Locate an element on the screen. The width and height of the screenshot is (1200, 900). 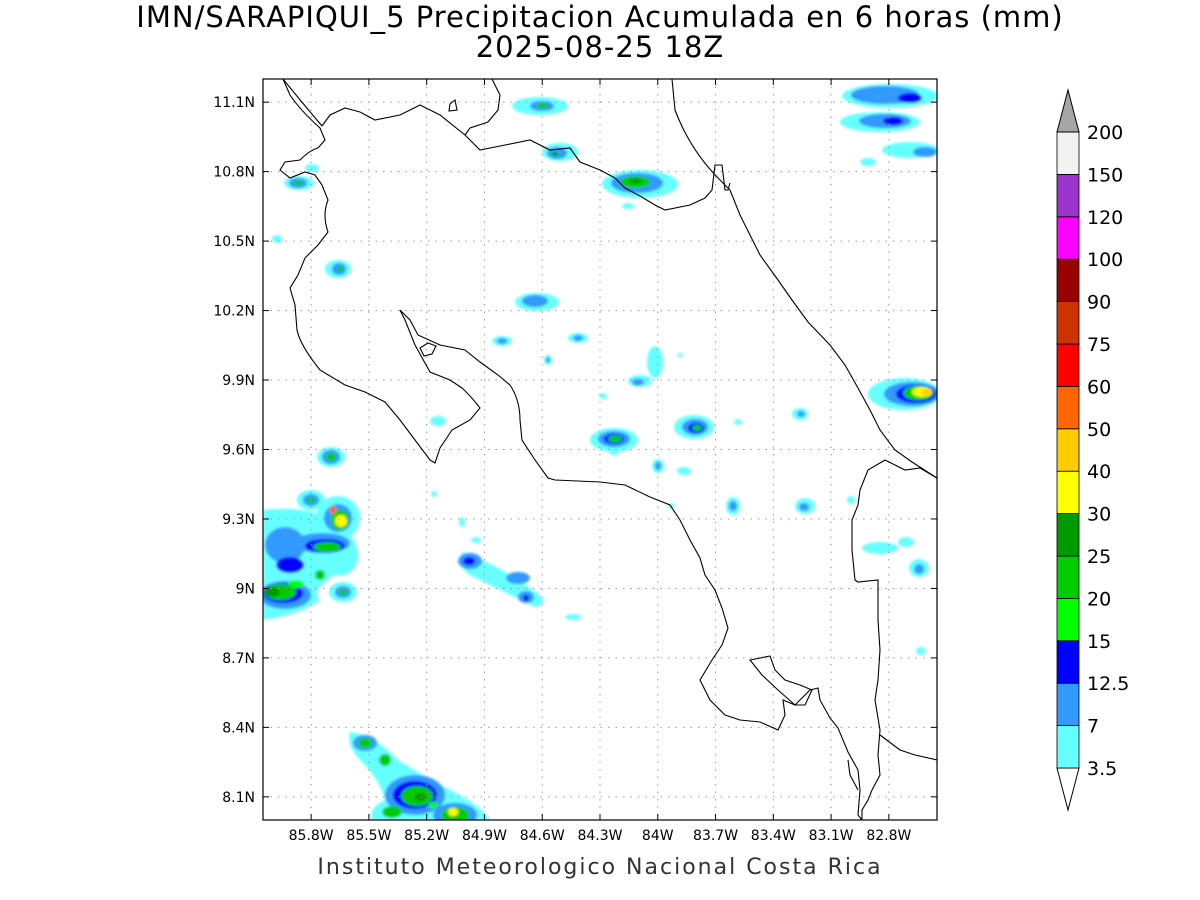
lon-tick-label: 85.5W is located at coordinates (368, 836).